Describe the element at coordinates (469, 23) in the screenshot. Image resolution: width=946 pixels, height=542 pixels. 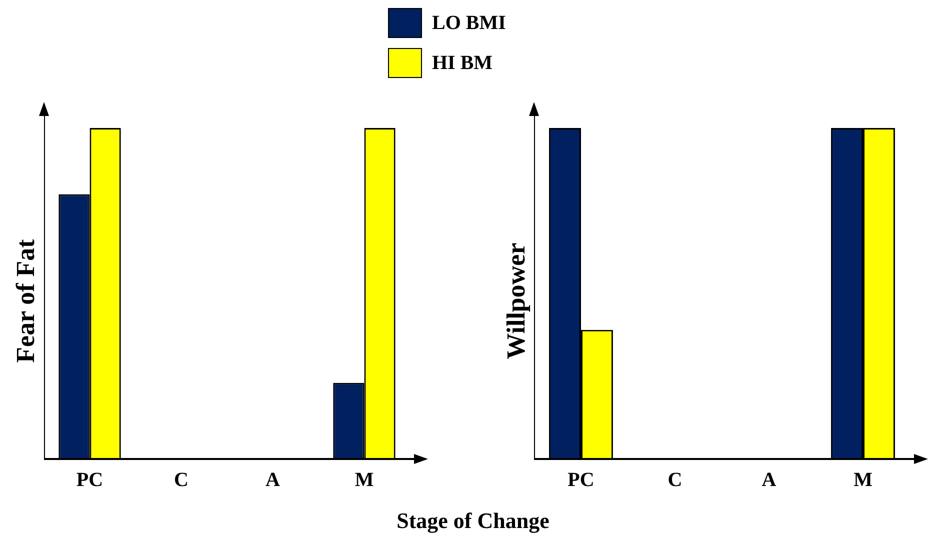
I see `legend-label: LO BMI` at that location.